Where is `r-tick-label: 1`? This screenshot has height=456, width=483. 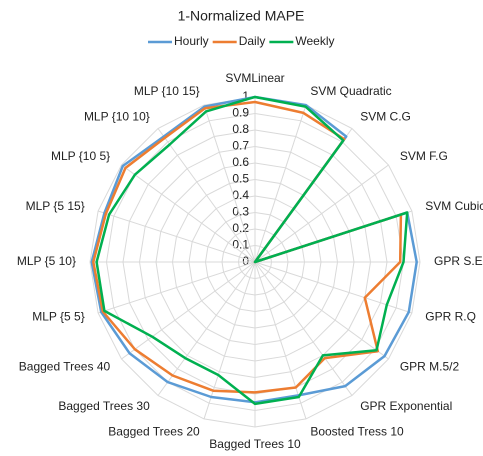
r-tick-label: 1 is located at coordinates (245, 96).